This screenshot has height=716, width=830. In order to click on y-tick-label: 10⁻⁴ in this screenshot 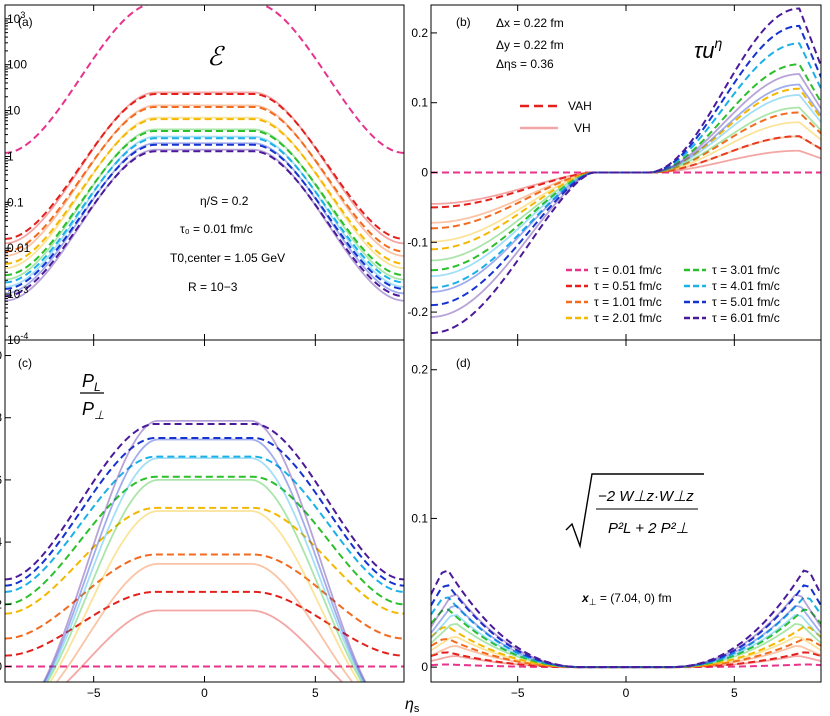, I will do `click(17, 339)`.